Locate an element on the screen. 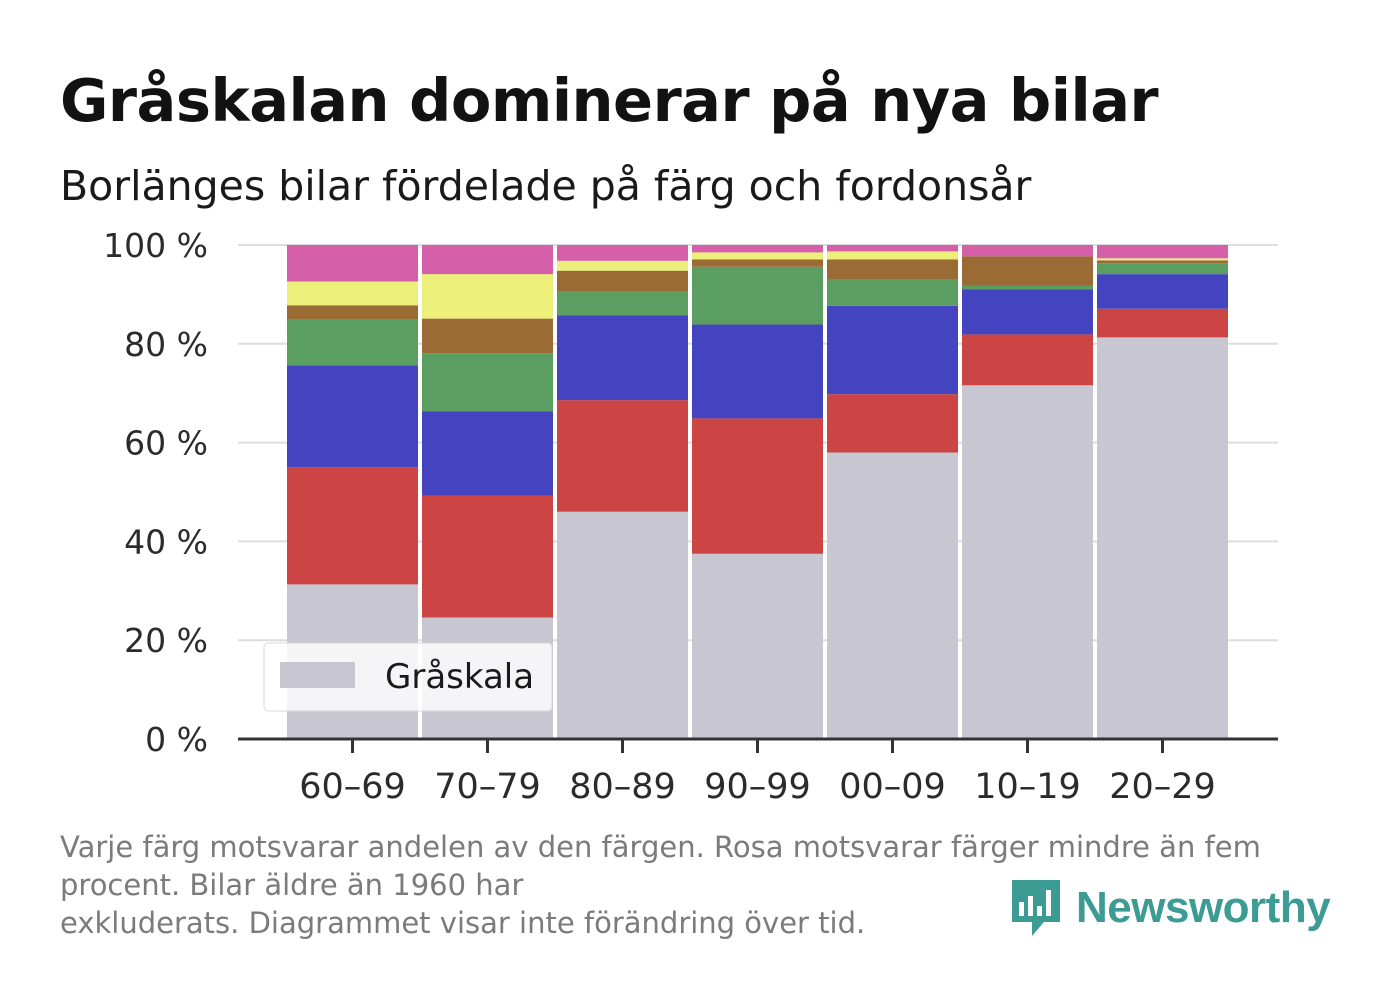 This screenshot has height=999, width=1382. newsworthy-logo: Newsworthy is located at coordinates (1170, 908).